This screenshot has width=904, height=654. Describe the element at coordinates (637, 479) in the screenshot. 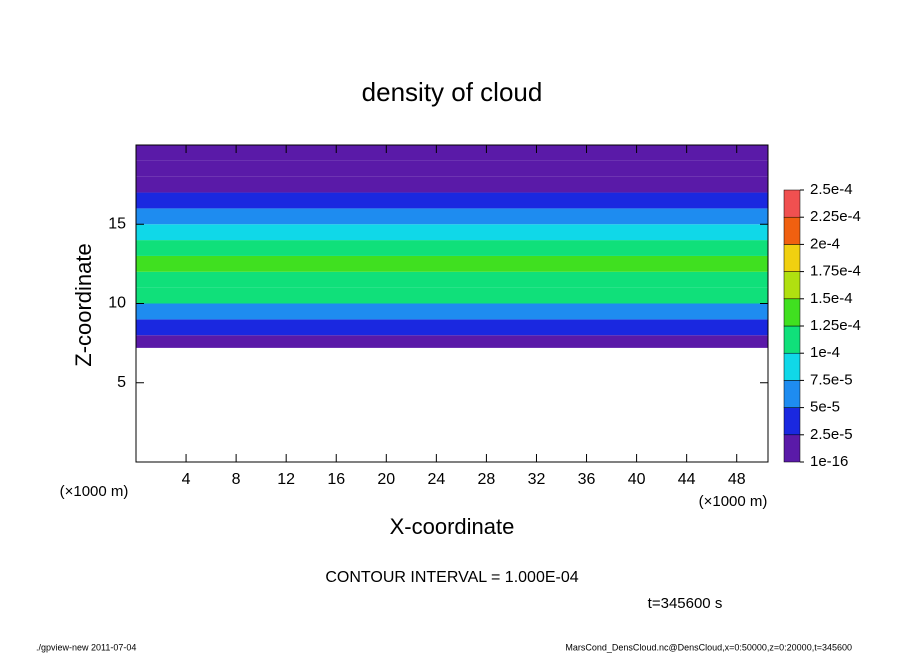

I see `x-tick-label: 40` at that location.